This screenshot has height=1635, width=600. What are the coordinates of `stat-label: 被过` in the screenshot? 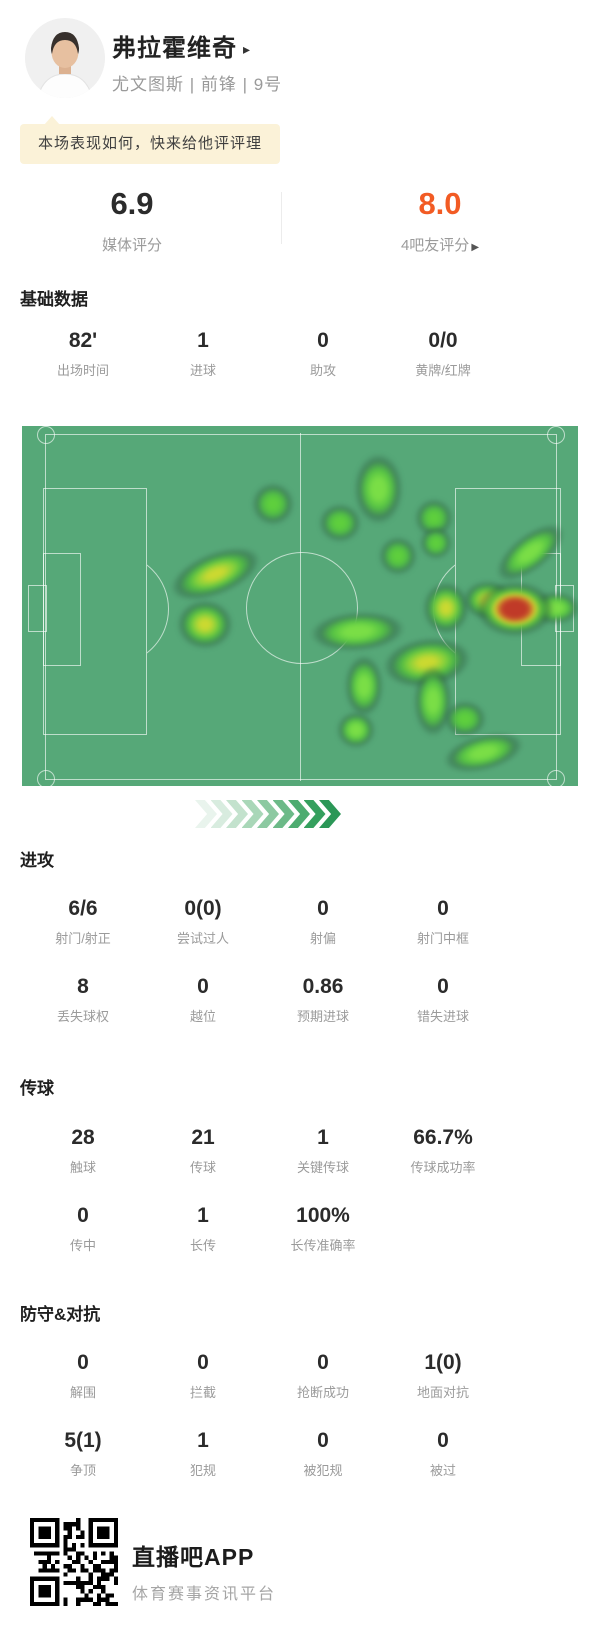 It's located at (442, 1470).